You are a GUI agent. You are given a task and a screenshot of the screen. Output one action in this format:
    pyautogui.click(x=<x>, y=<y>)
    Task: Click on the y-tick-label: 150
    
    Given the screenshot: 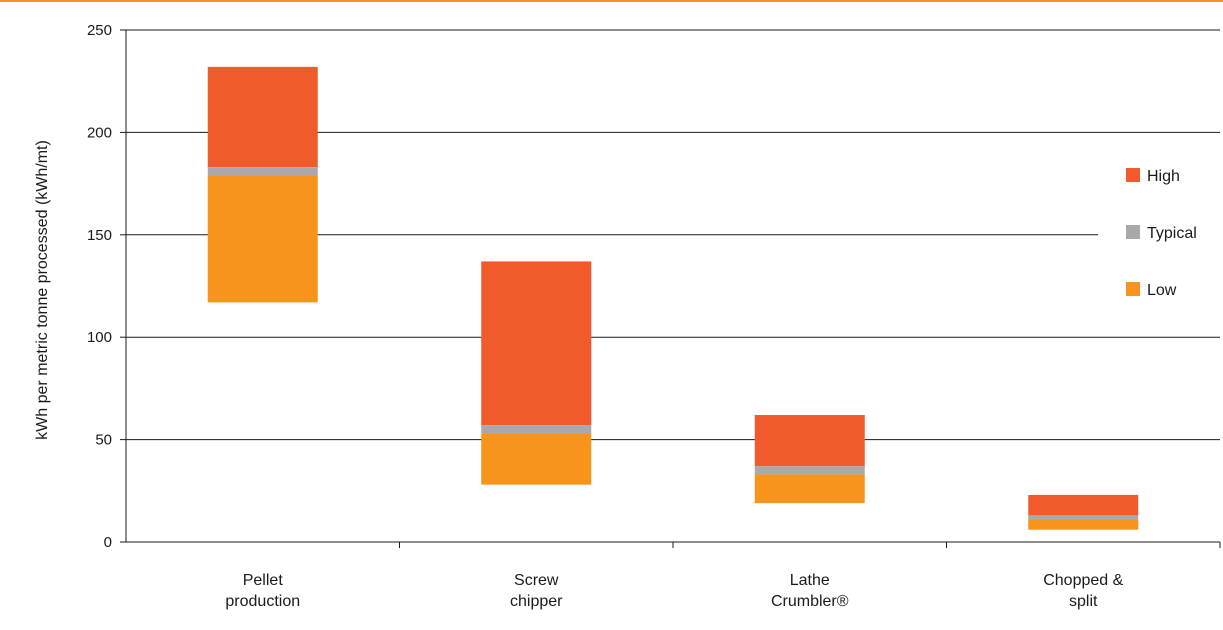 What is the action you would take?
    pyautogui.click(x=99, y=235)
    